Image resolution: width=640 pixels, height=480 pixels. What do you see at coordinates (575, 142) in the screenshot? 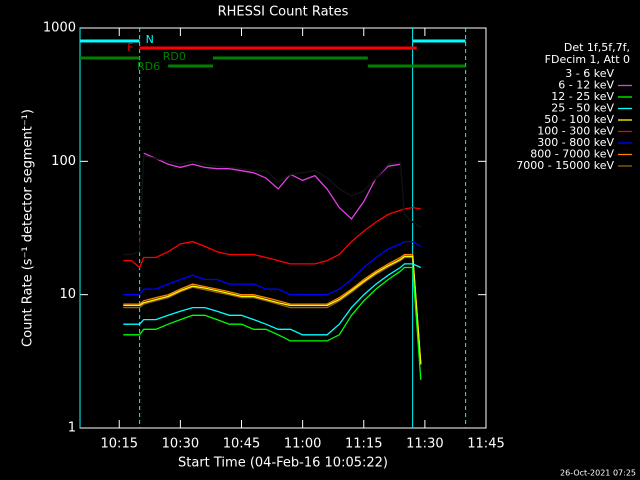
I see `legend-label: 300 - 800 keV` at bounding box center [575, 142].